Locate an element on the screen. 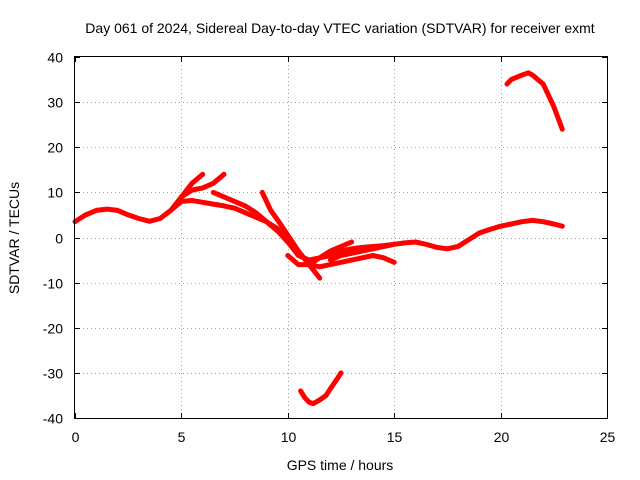 This screenshot has width=640, height=480. x-tick-label: 0 is located at coordinates (76, 437).